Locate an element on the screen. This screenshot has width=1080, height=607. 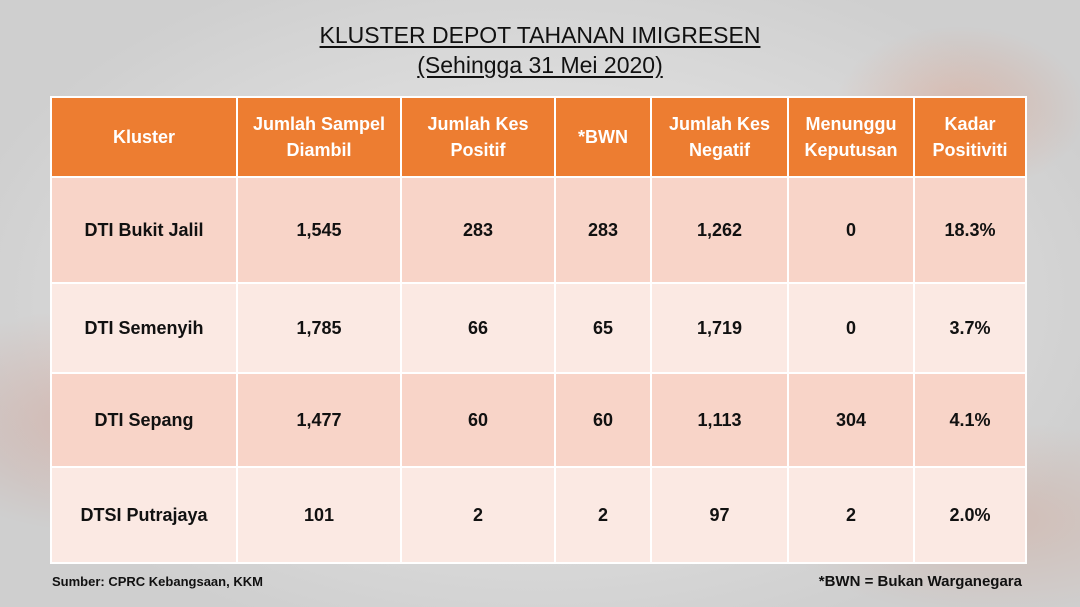
cell-kadar: 4.1% is located at coordinates (970, 420).